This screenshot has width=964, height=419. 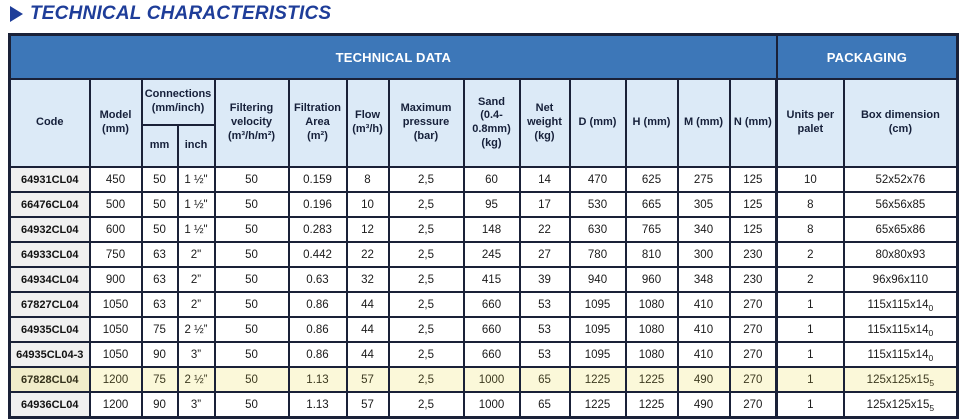 I want to click on cell-area: 0.63, so click(x=317, y=279).